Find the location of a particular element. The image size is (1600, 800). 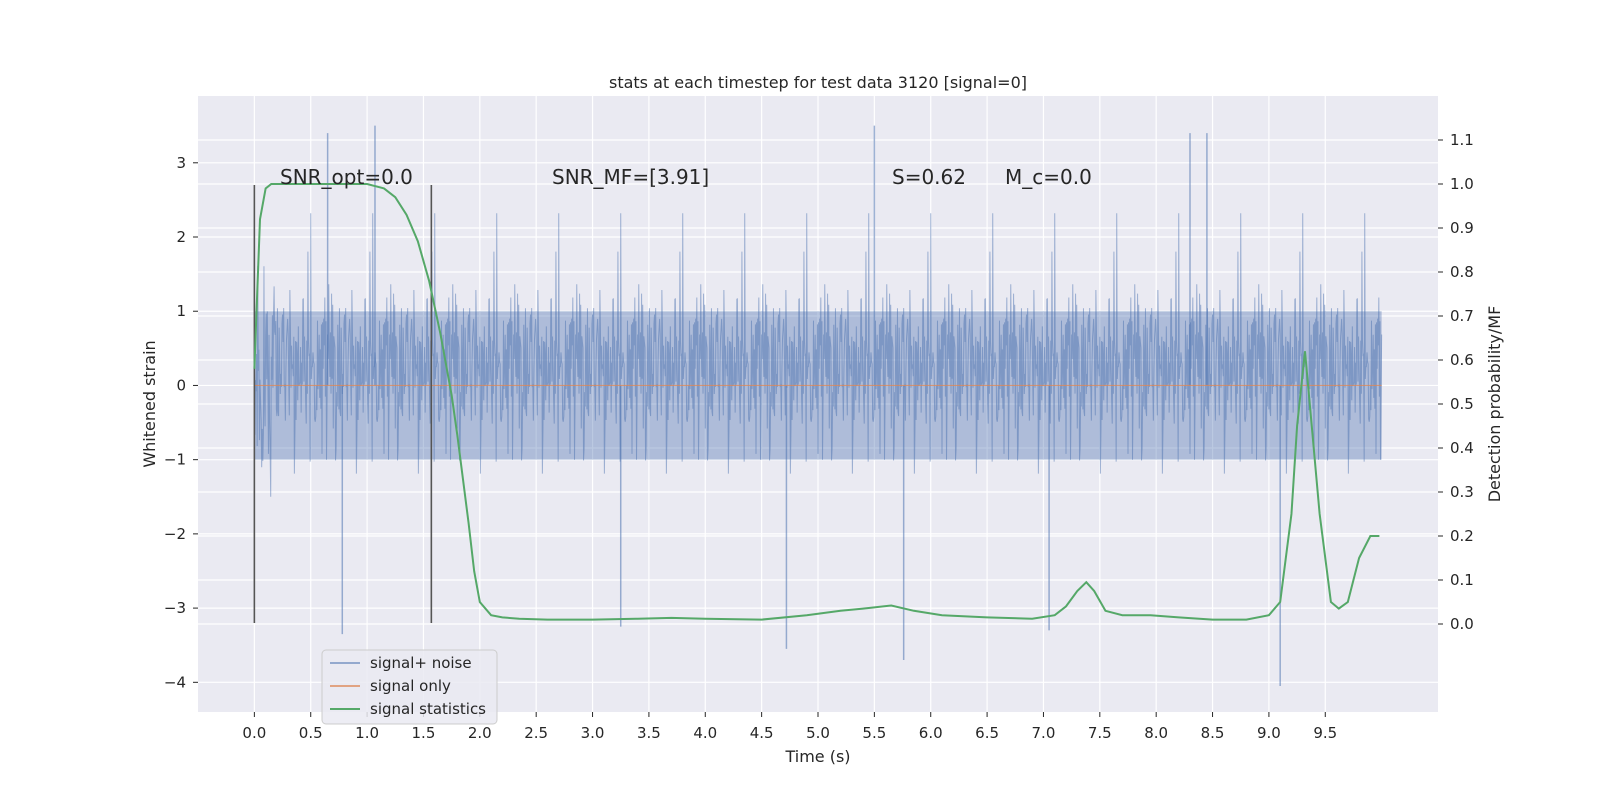

legend-box is located at coordinates (409, 687).